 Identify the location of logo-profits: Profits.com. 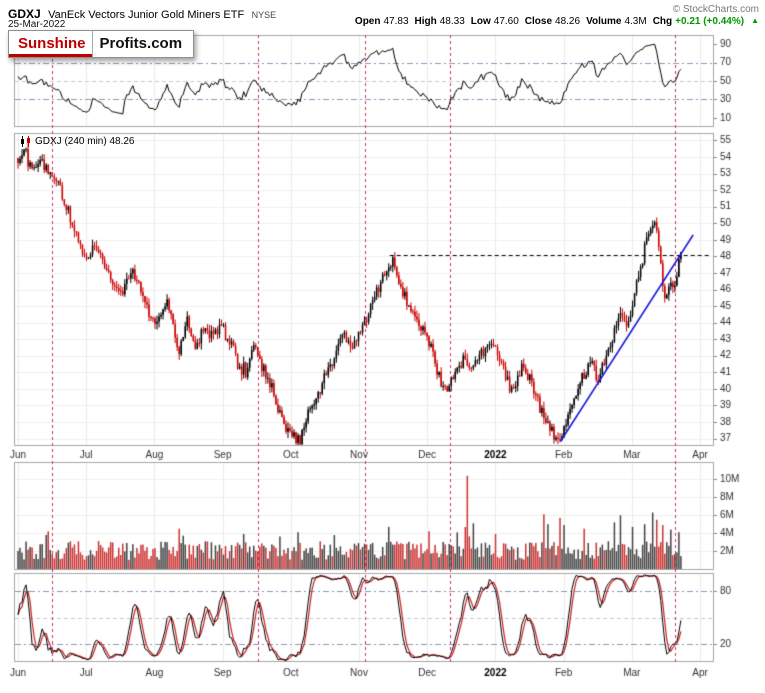
(142, 44).